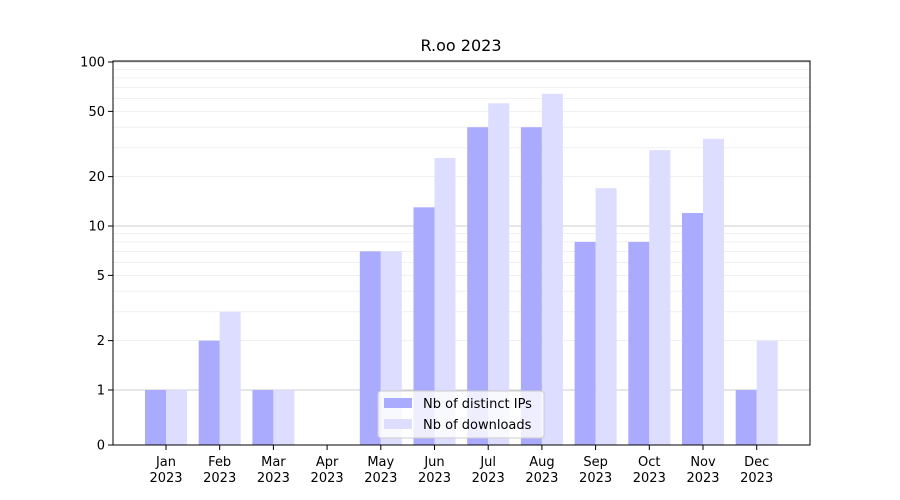 Image resolution: width=900 pixels, height=500 pixels. I want to click on x-tick-label: Feb, so click(219, 462).